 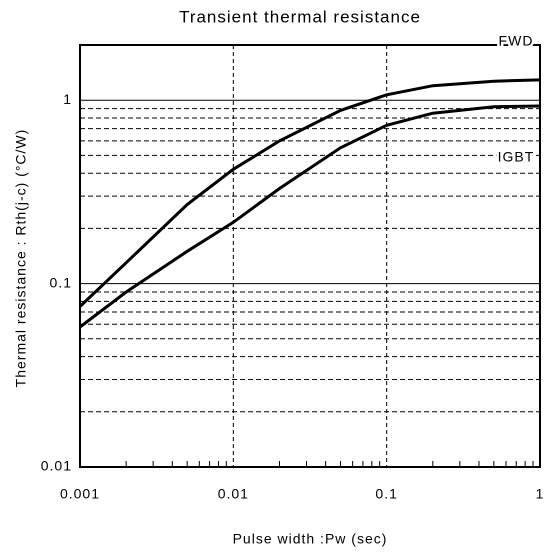 What do you see at coordinates (56, 466) in the screenshot?
I see `y-tick-label: 0.01` at bounding box center [56, 466].